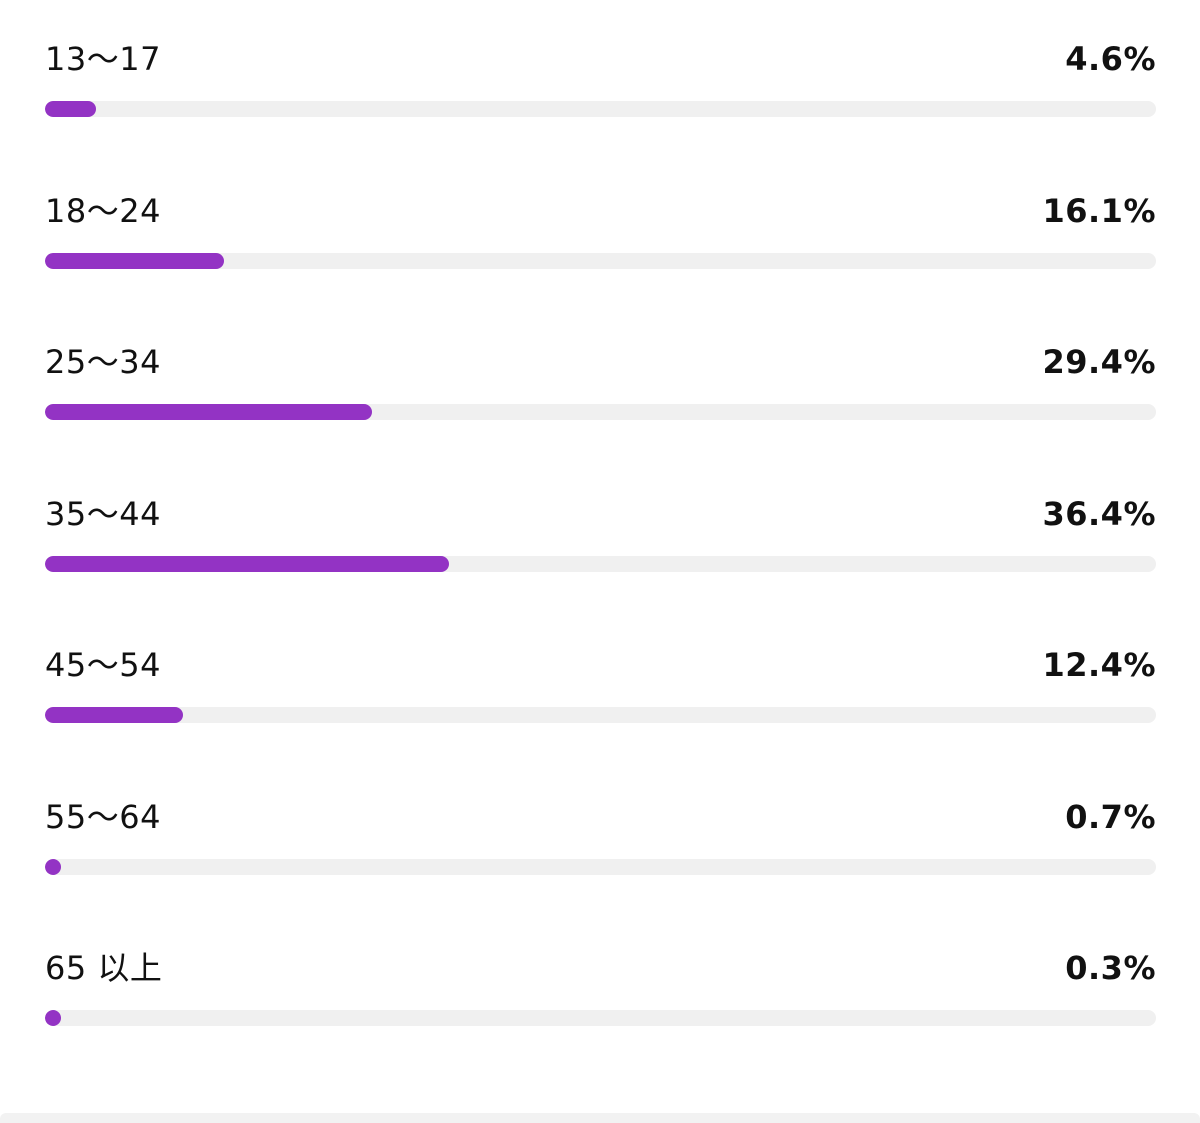  What do you see at coordinates (600, 974) in the screenshot?
I see `age-row: 65 以上 0.3%` at bounding box center [600, 974].